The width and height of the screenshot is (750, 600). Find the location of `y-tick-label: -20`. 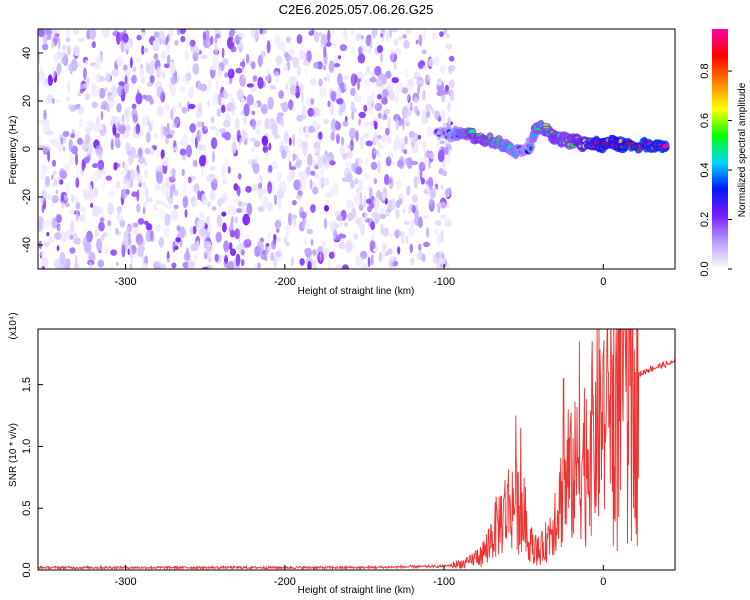

y-tick-label: -20 is located at coordinates (27, 197).